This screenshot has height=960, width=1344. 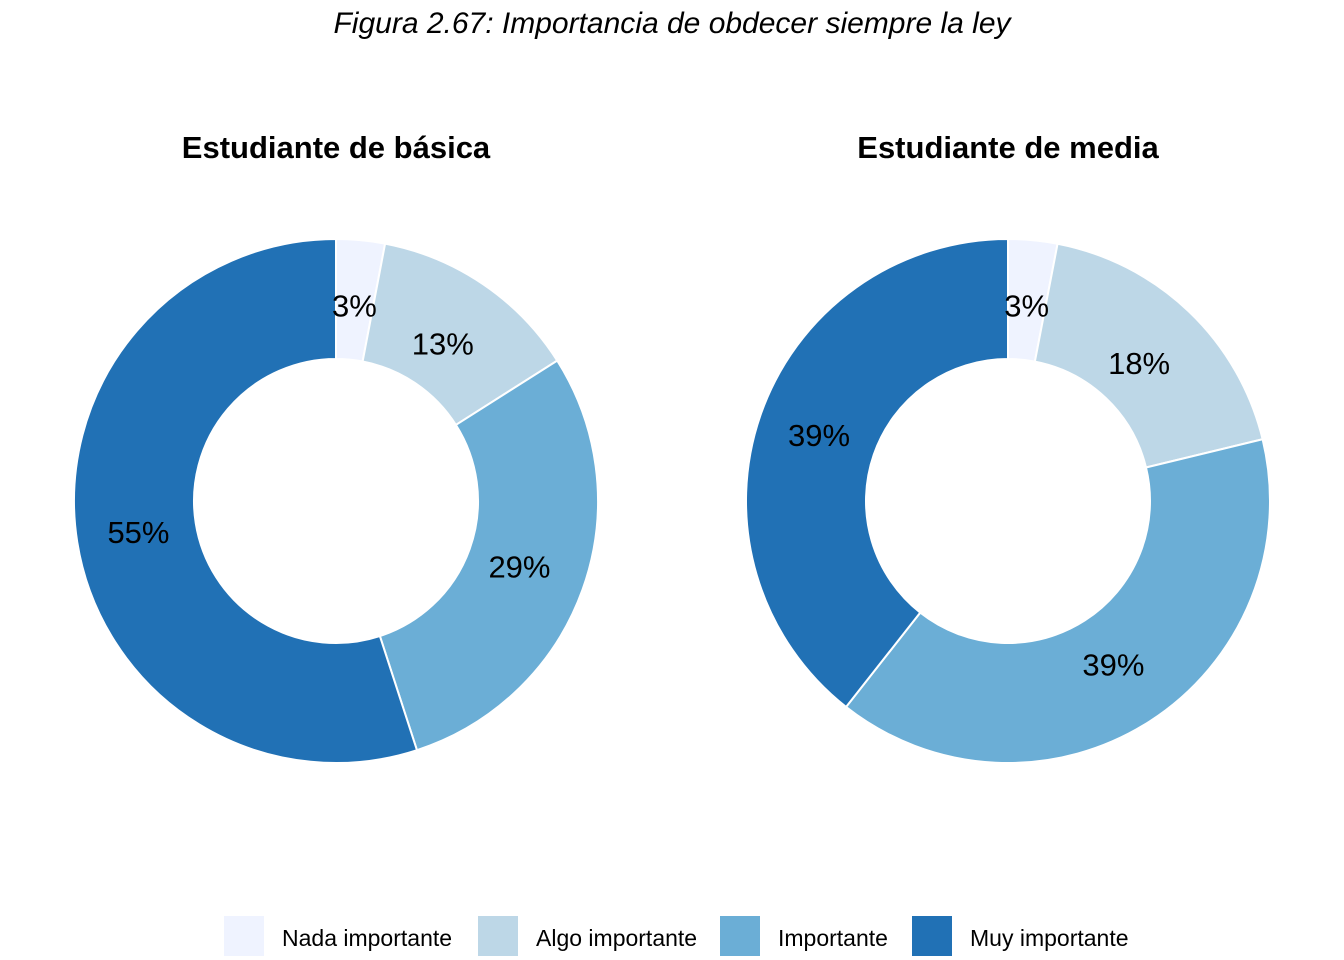 I want to click on slice-algo-importante-media, so click(x=1148, y=355).